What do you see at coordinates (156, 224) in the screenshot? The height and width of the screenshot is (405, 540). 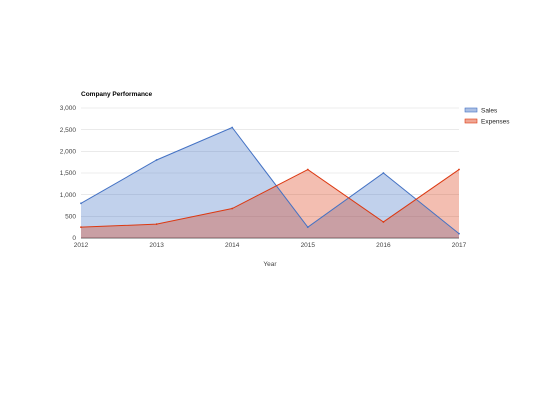 I see `data-point-expenses-2013` at bounding box center [156, 224].